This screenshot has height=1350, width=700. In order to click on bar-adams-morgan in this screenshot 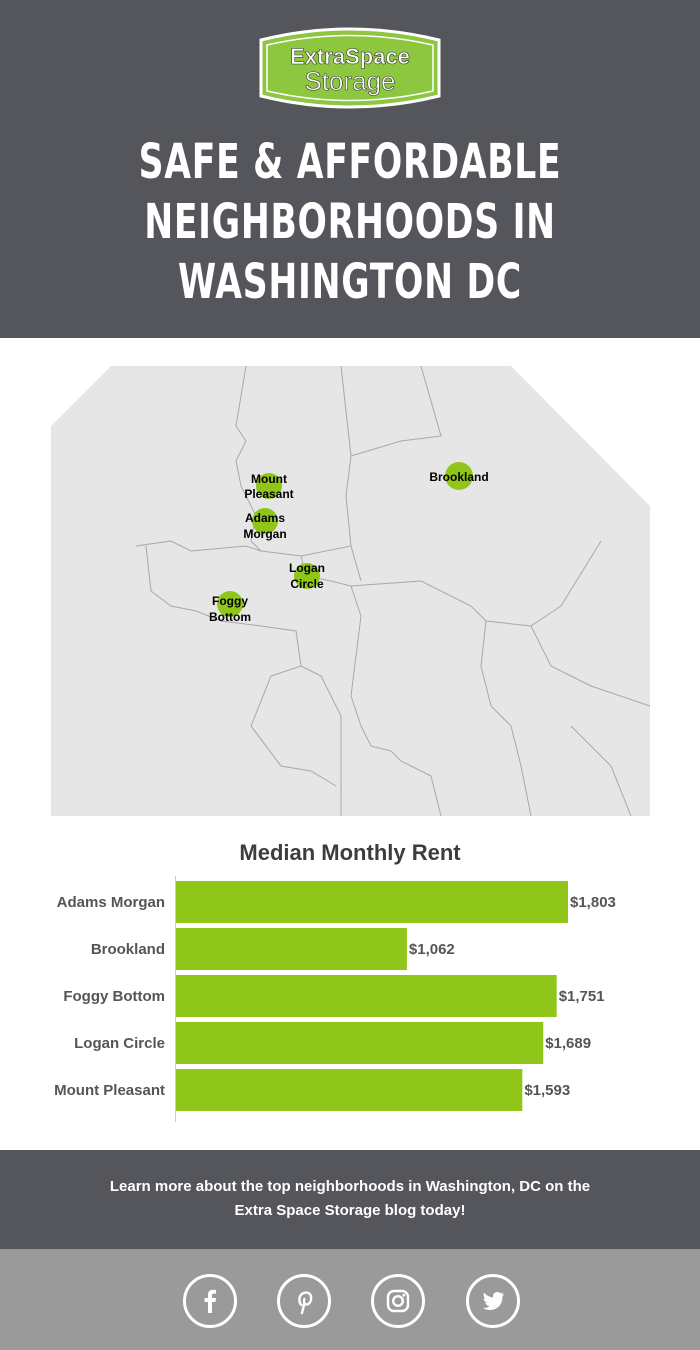, I will do `click(372, 902)`.